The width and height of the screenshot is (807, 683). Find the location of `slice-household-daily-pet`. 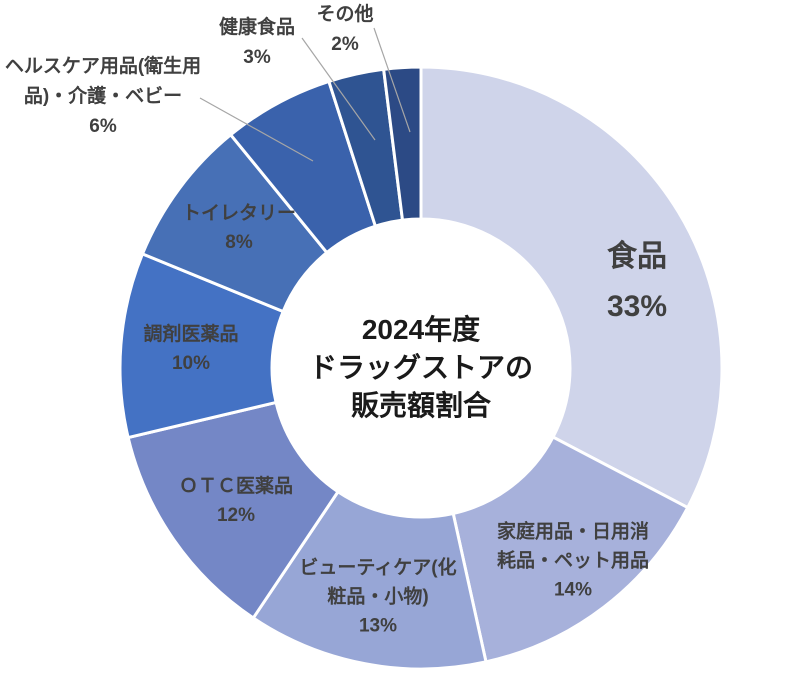

slice-household-daily-pet is located at coordinates (570, 549).